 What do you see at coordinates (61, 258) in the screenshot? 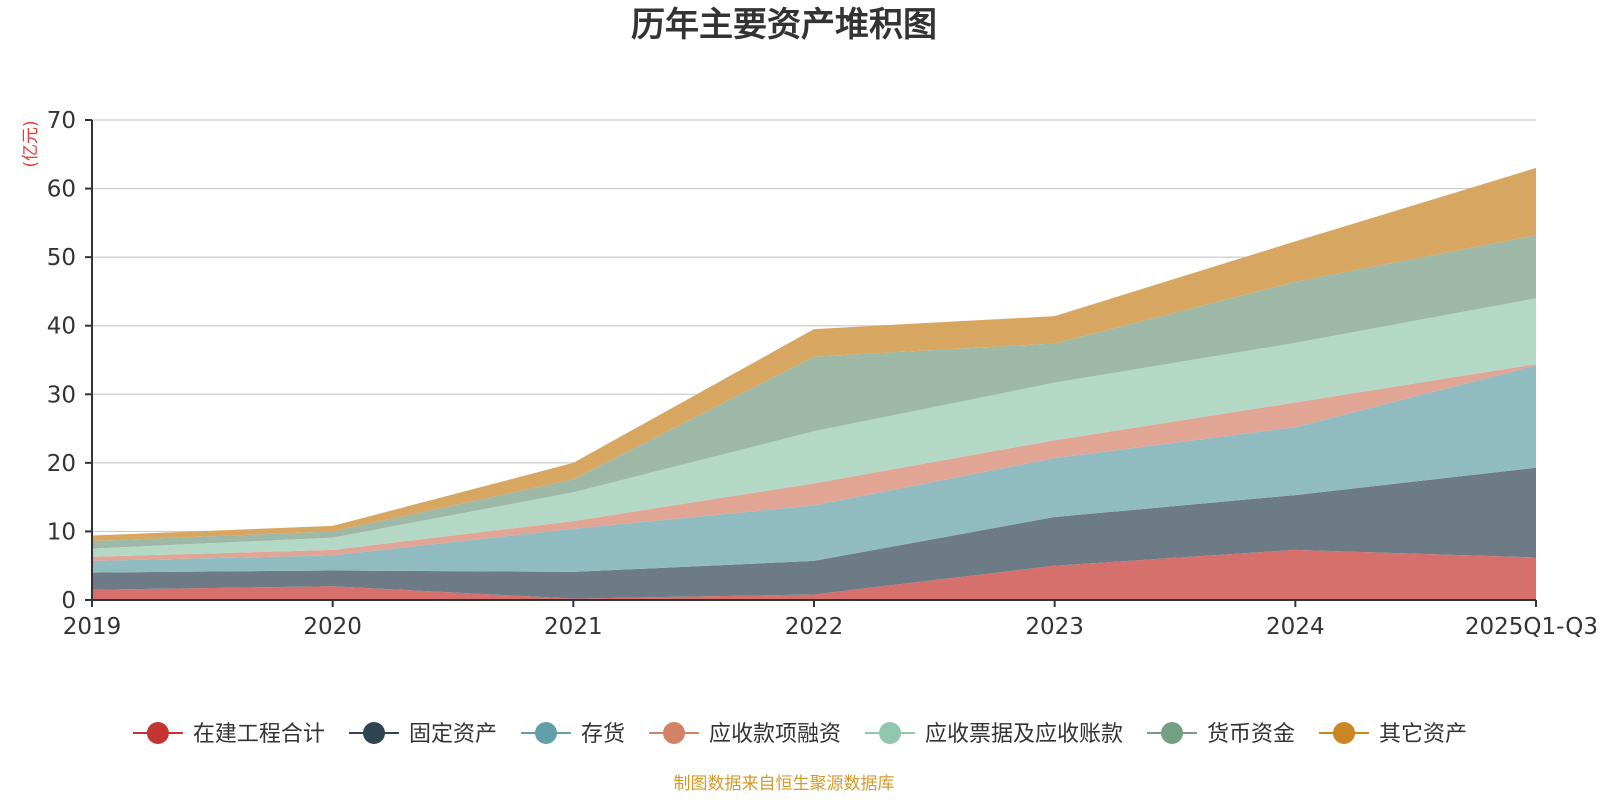
I see `y-tick-label: 50` at bounding box center [61, 258].